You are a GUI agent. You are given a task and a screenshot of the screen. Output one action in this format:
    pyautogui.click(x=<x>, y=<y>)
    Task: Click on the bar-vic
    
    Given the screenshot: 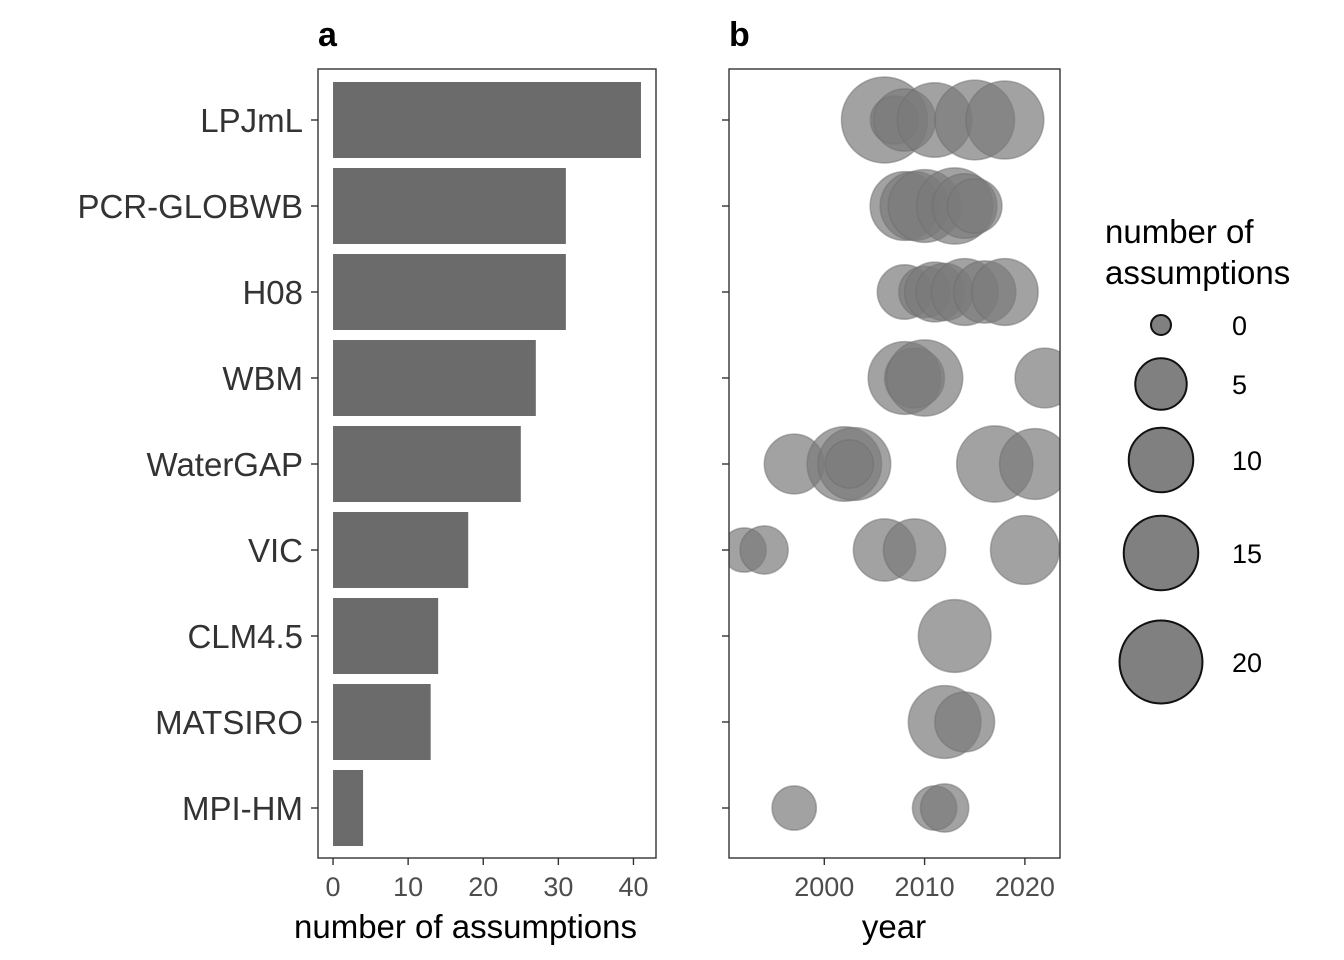 What is the action you would take?
    pyautogui.click(x=401, y=550)
    